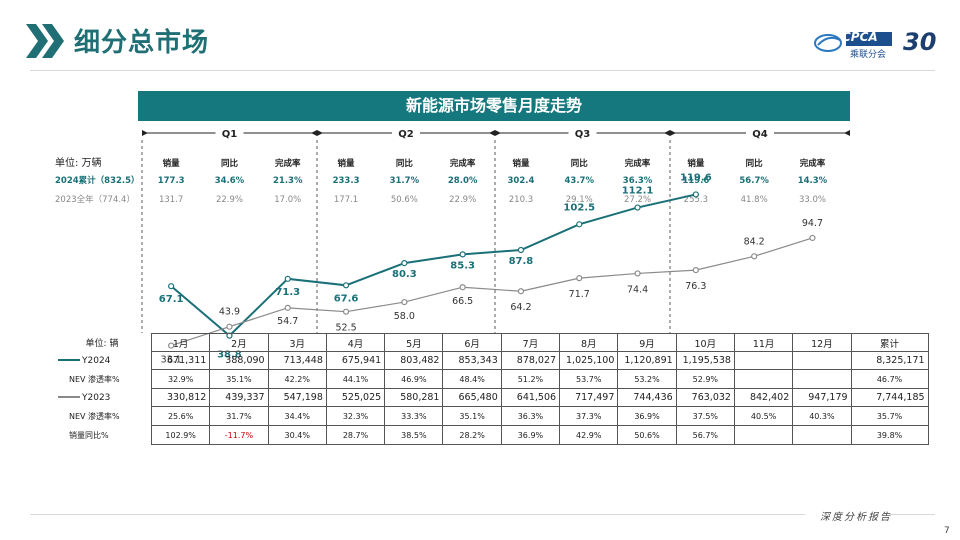 Image resolution: width=960 pixels, height=540 pixels. Describe the element at coordinates (580, 181) in the screenshot. I see `summary-cell: 43.7%` at that location.